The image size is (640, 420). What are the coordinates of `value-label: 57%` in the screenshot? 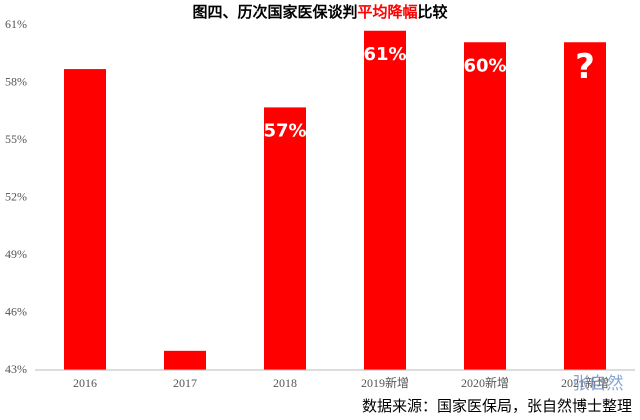 It's located at (284, 130).